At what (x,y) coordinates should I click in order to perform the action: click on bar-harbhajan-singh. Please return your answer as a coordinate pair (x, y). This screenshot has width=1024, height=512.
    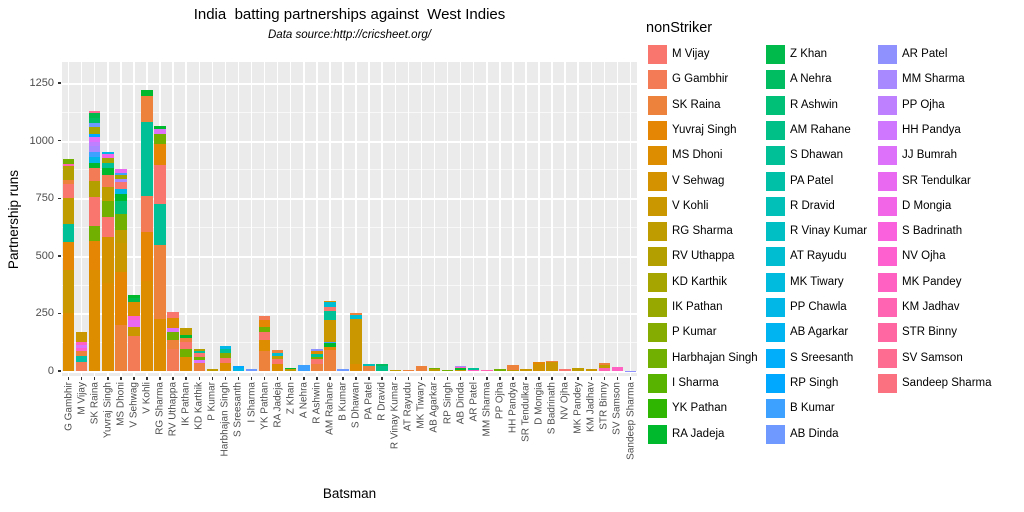
    Looking at the image, I should click on (225, 358).